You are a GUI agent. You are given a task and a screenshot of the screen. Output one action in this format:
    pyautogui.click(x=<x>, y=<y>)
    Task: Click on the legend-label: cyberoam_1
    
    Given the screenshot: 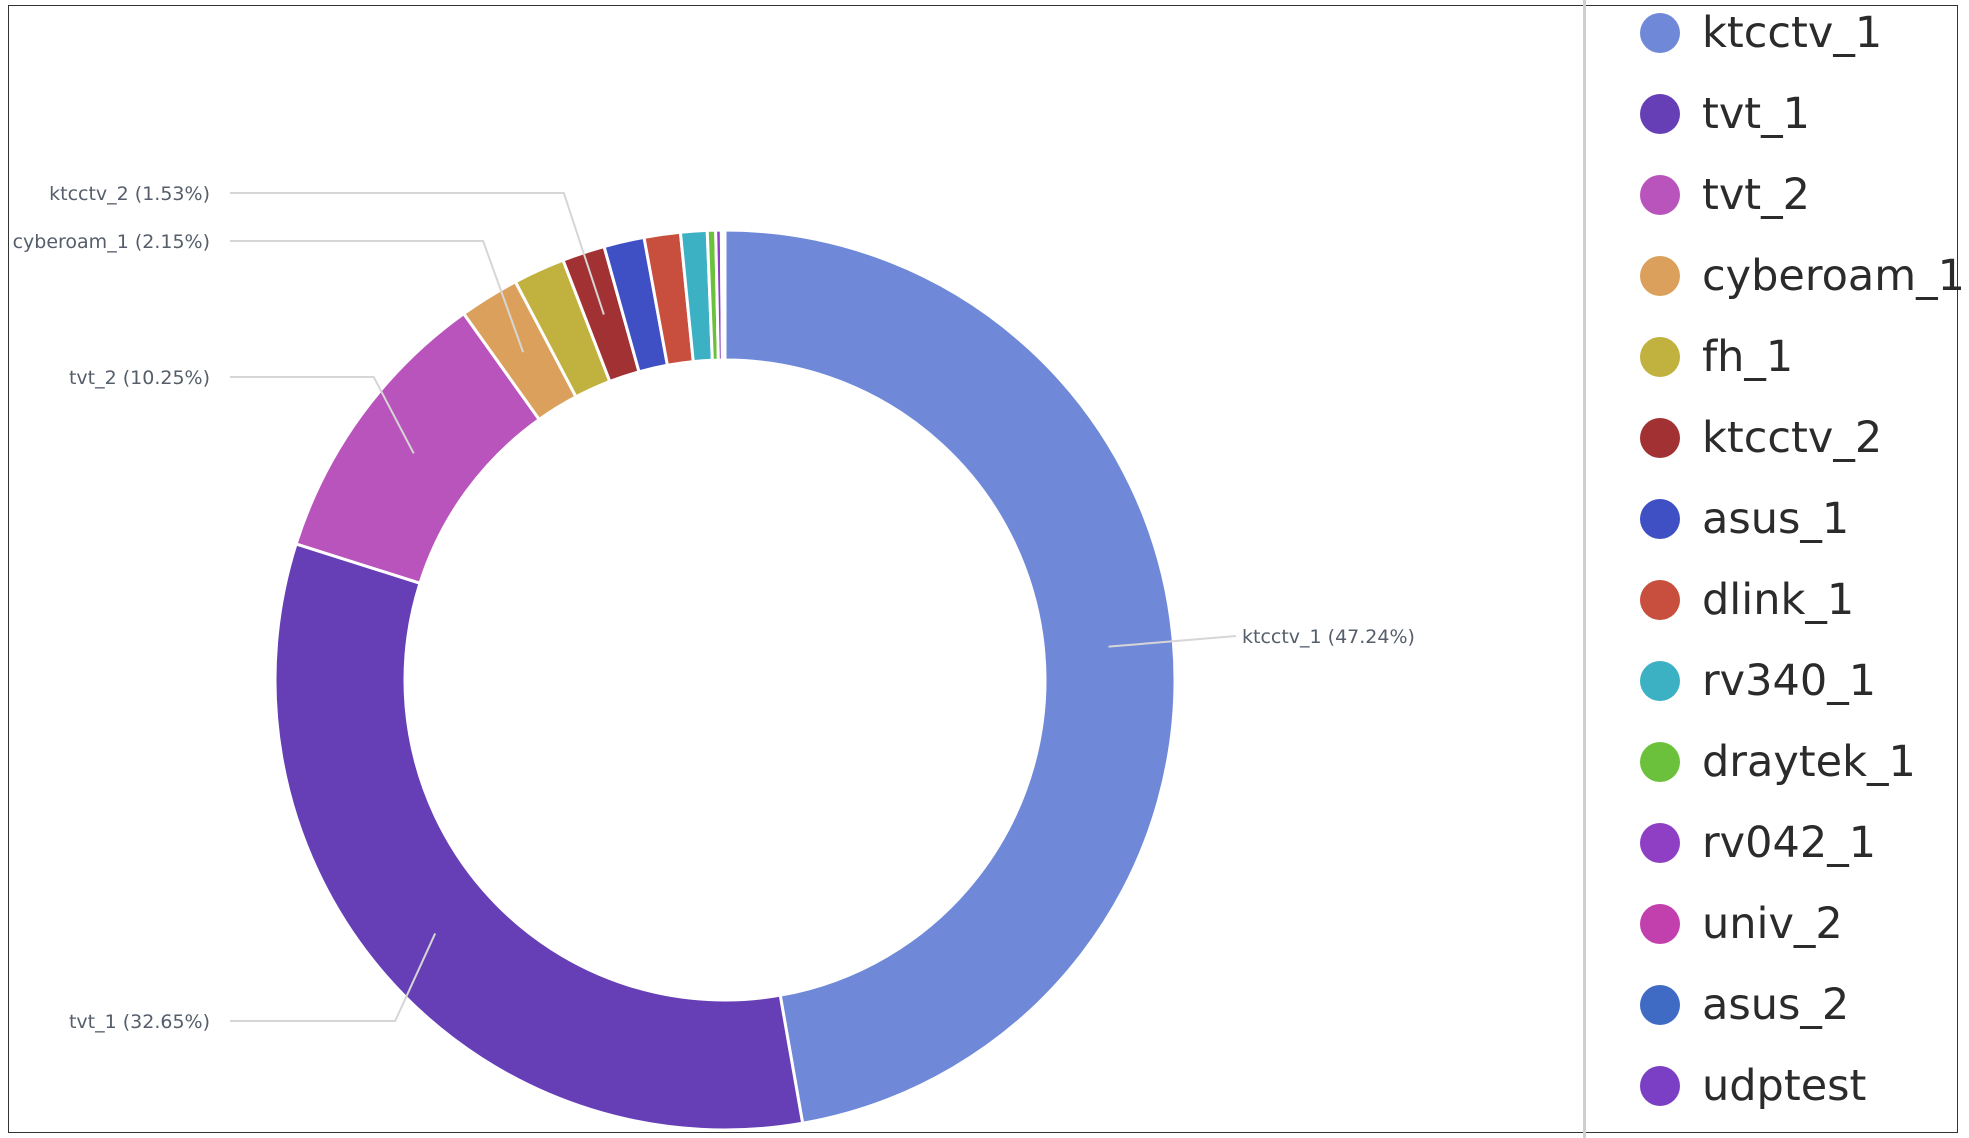 What is the action you would take?
    pyautogui.click(x=1833, y=276)
    